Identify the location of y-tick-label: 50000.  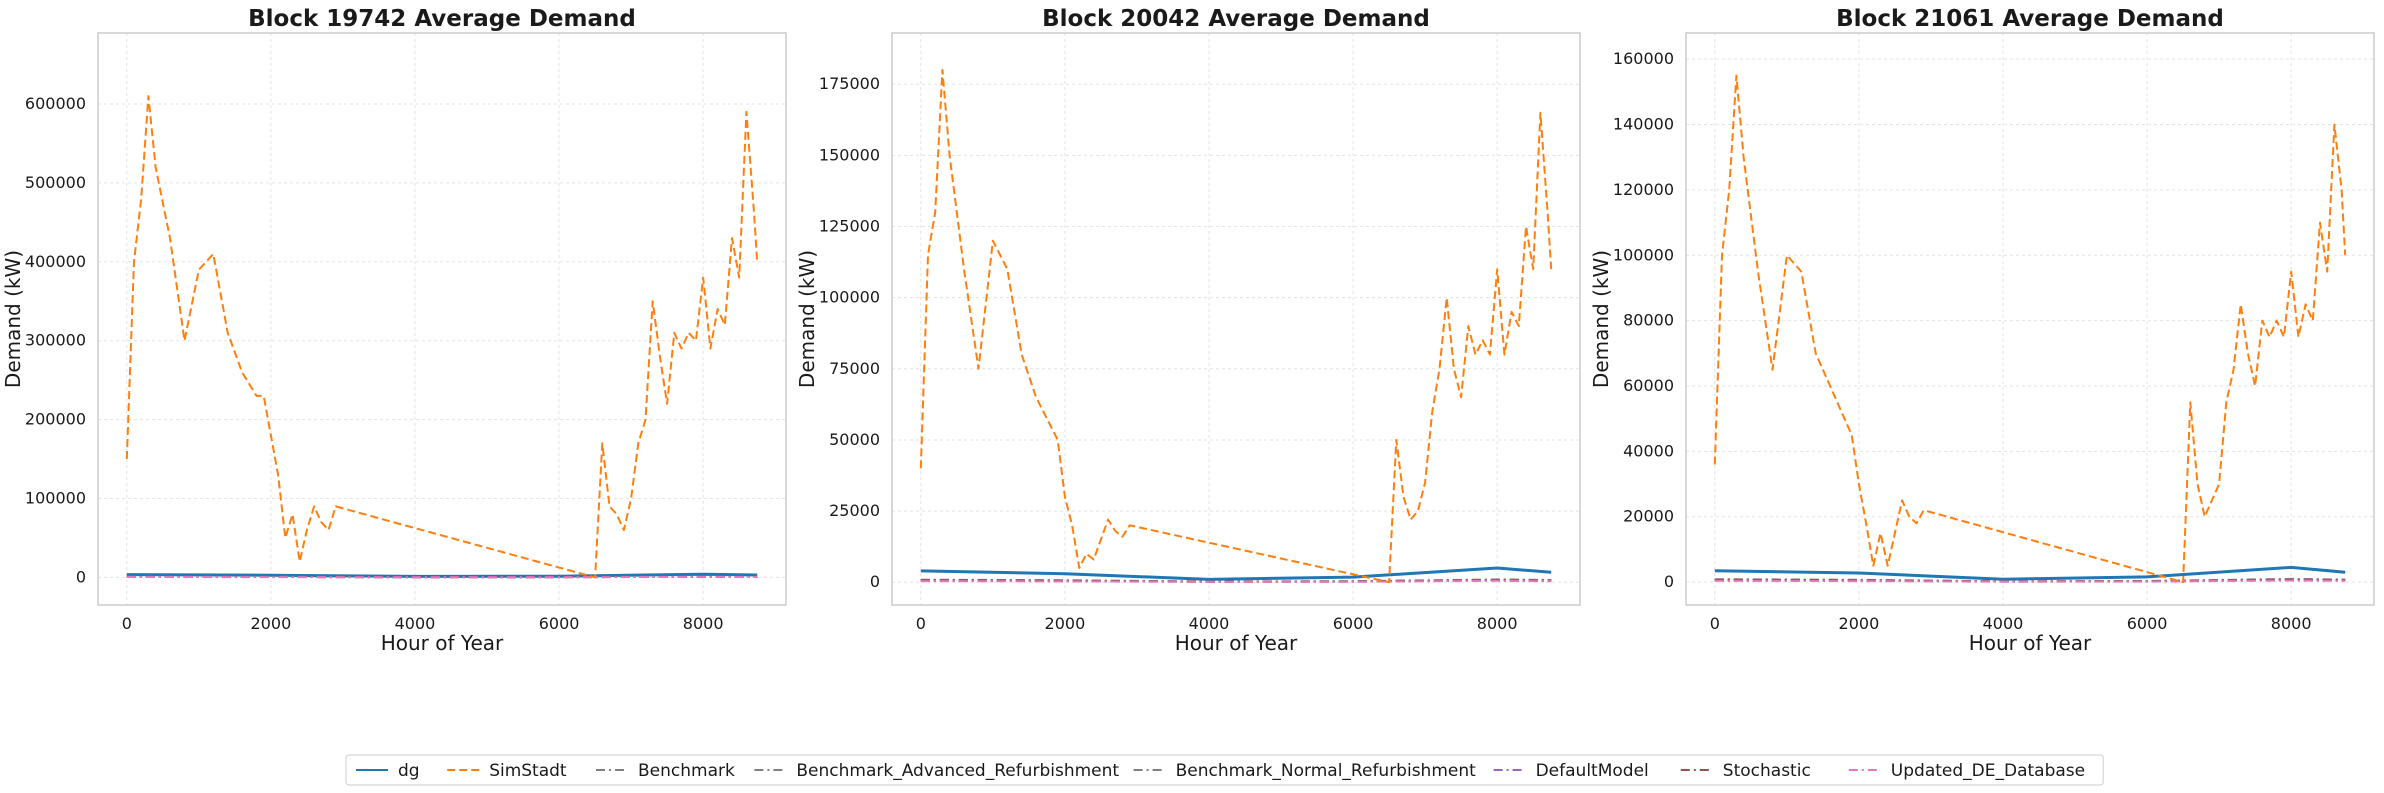
(854, 439).